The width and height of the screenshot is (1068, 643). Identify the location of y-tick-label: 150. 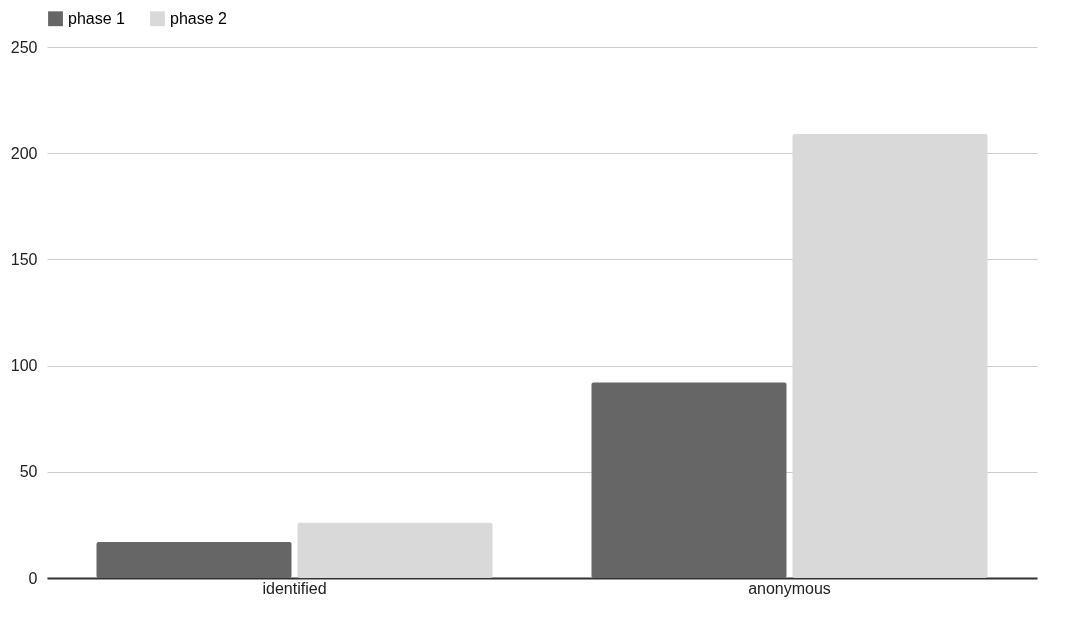
(24, 259).